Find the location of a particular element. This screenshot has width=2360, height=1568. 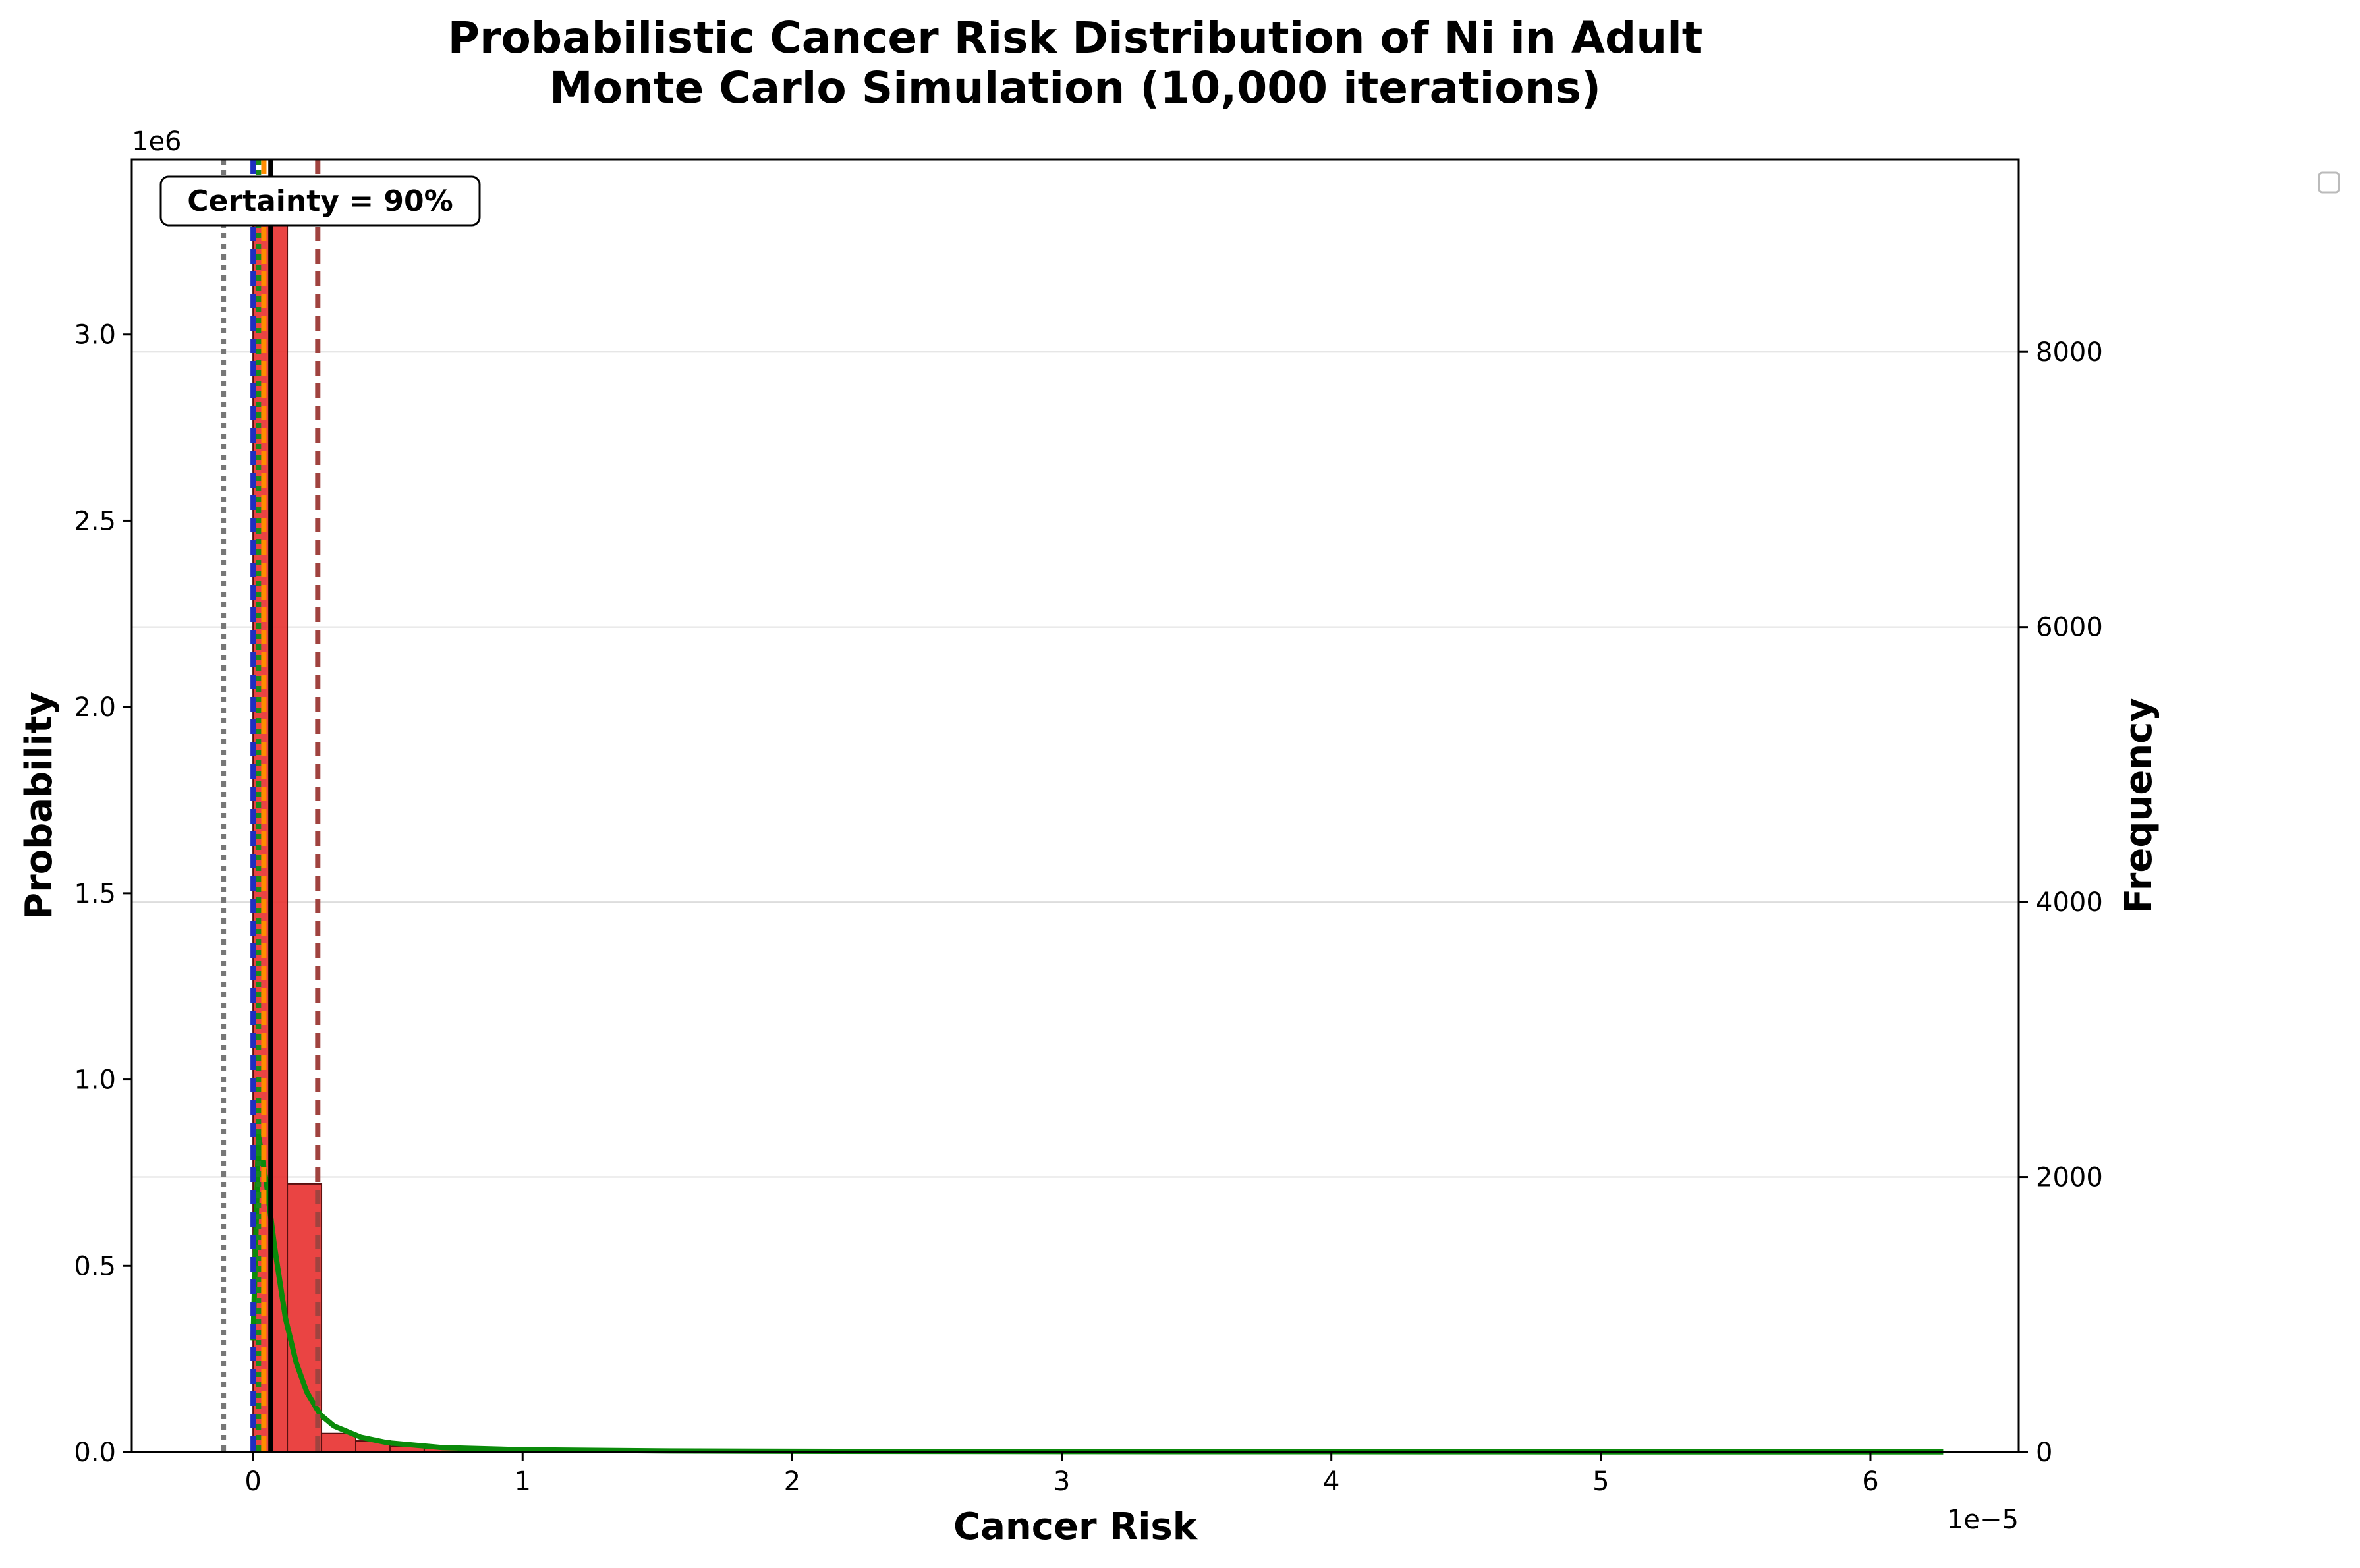

y-right-tick-label: 8000 is located at coordinates (2069, 352).